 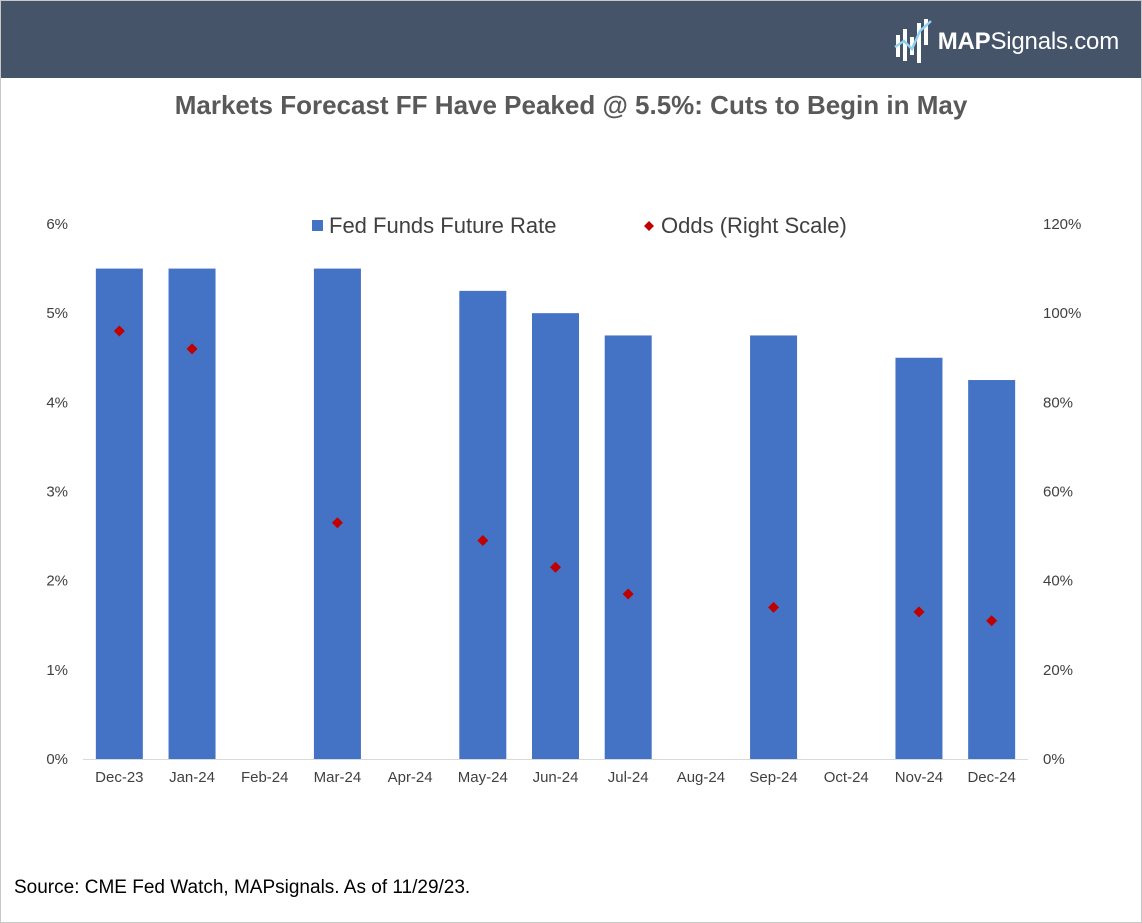 I want to click on left-tick-label: 4%, so click(x=57, y=402).